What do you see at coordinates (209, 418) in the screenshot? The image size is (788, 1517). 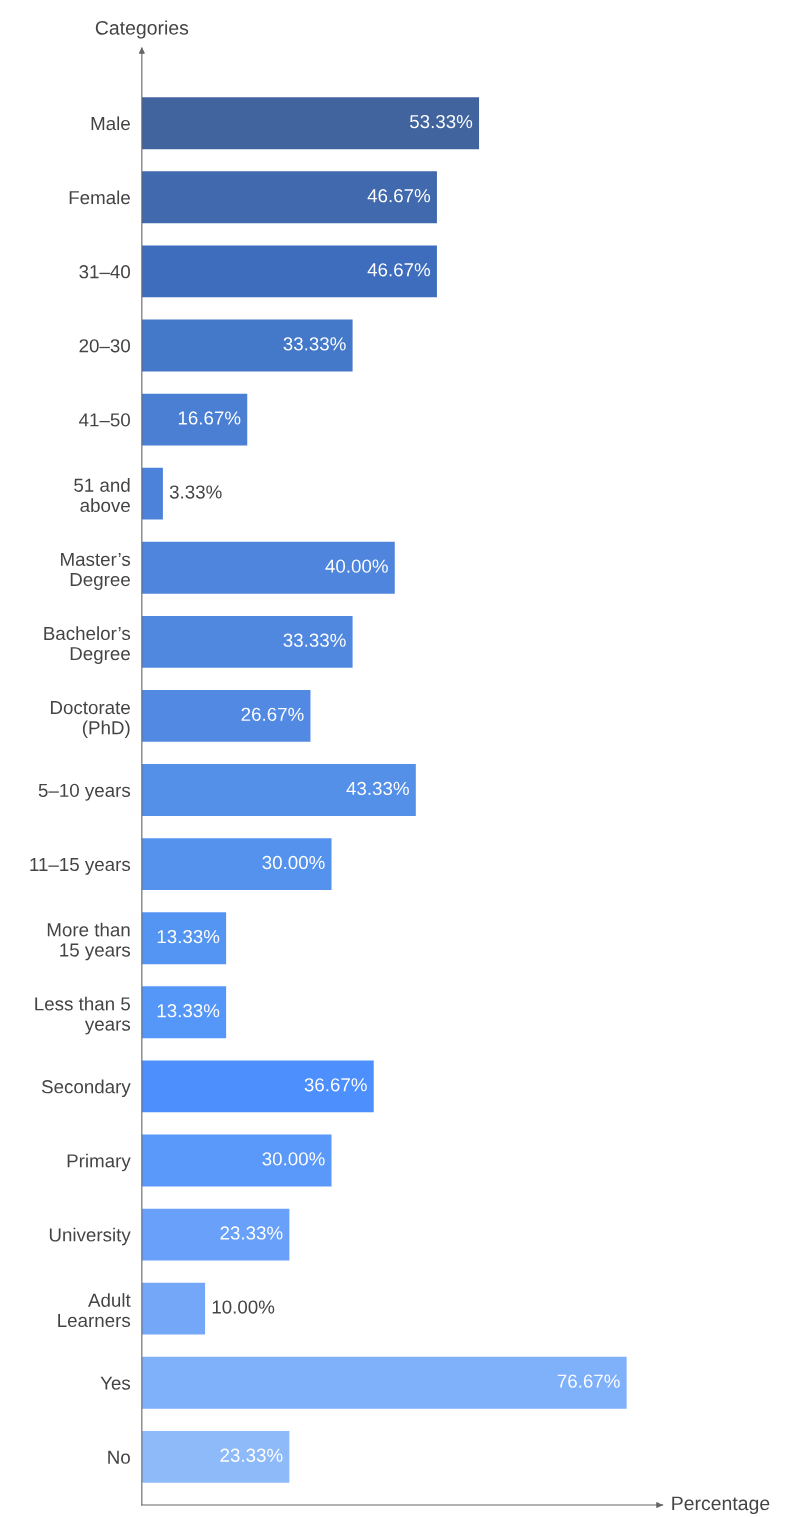 I see `data-label: 16.67%` at bounding box center [209, 418].